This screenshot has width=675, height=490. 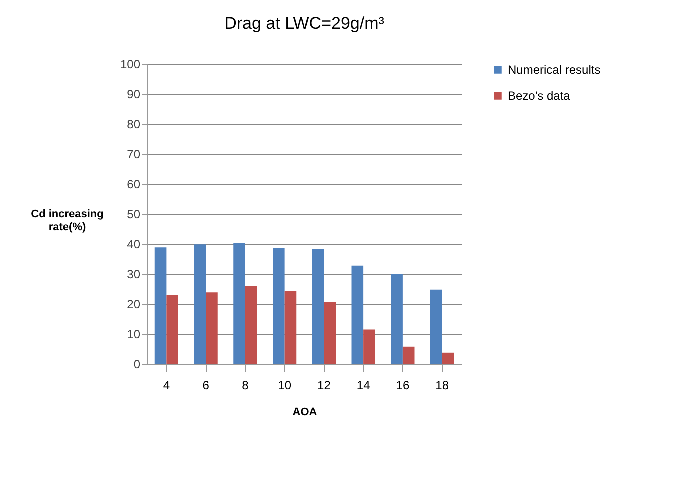 What do you see at coordinates (166, 385) in the screenshot?
I see `x-tick-label: 4` at bounding box center [166, 385].